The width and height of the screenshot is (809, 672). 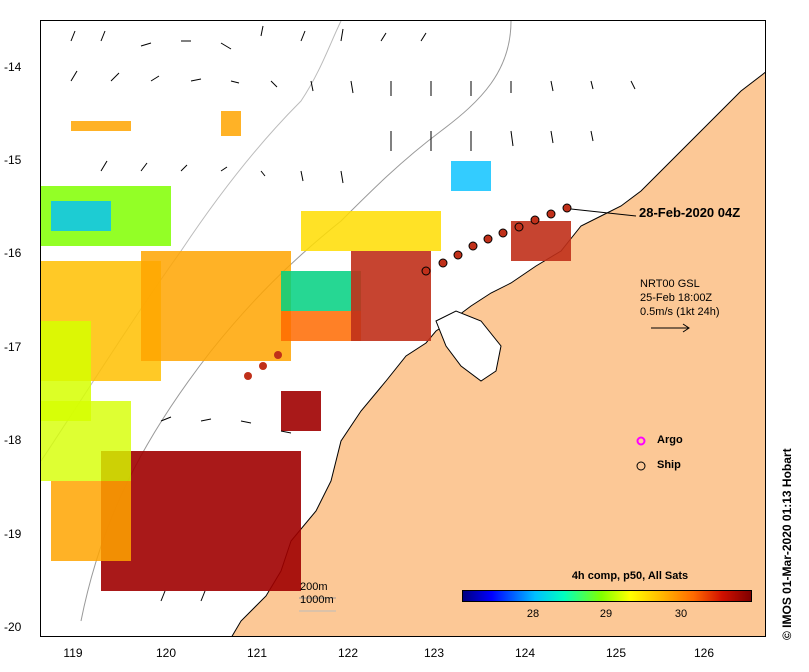 I want to click on y-tick-label: -14, so click(x=13, y=67).